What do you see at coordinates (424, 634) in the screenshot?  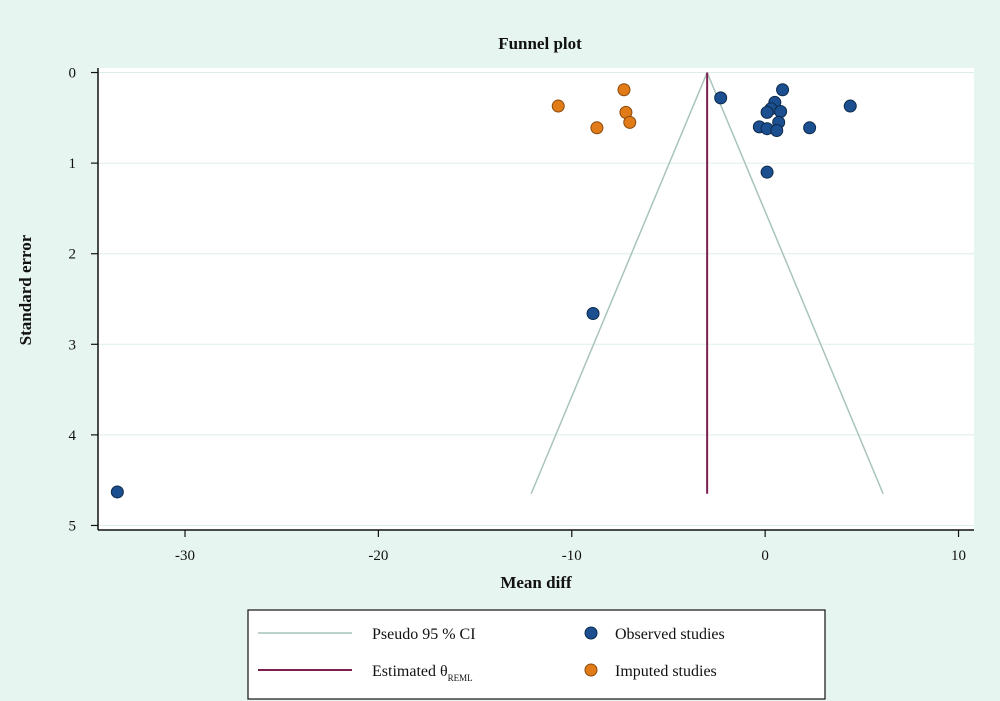 I see `legend-ci-label: Pseudo 95 % CI` at bounding box center [424, 634].